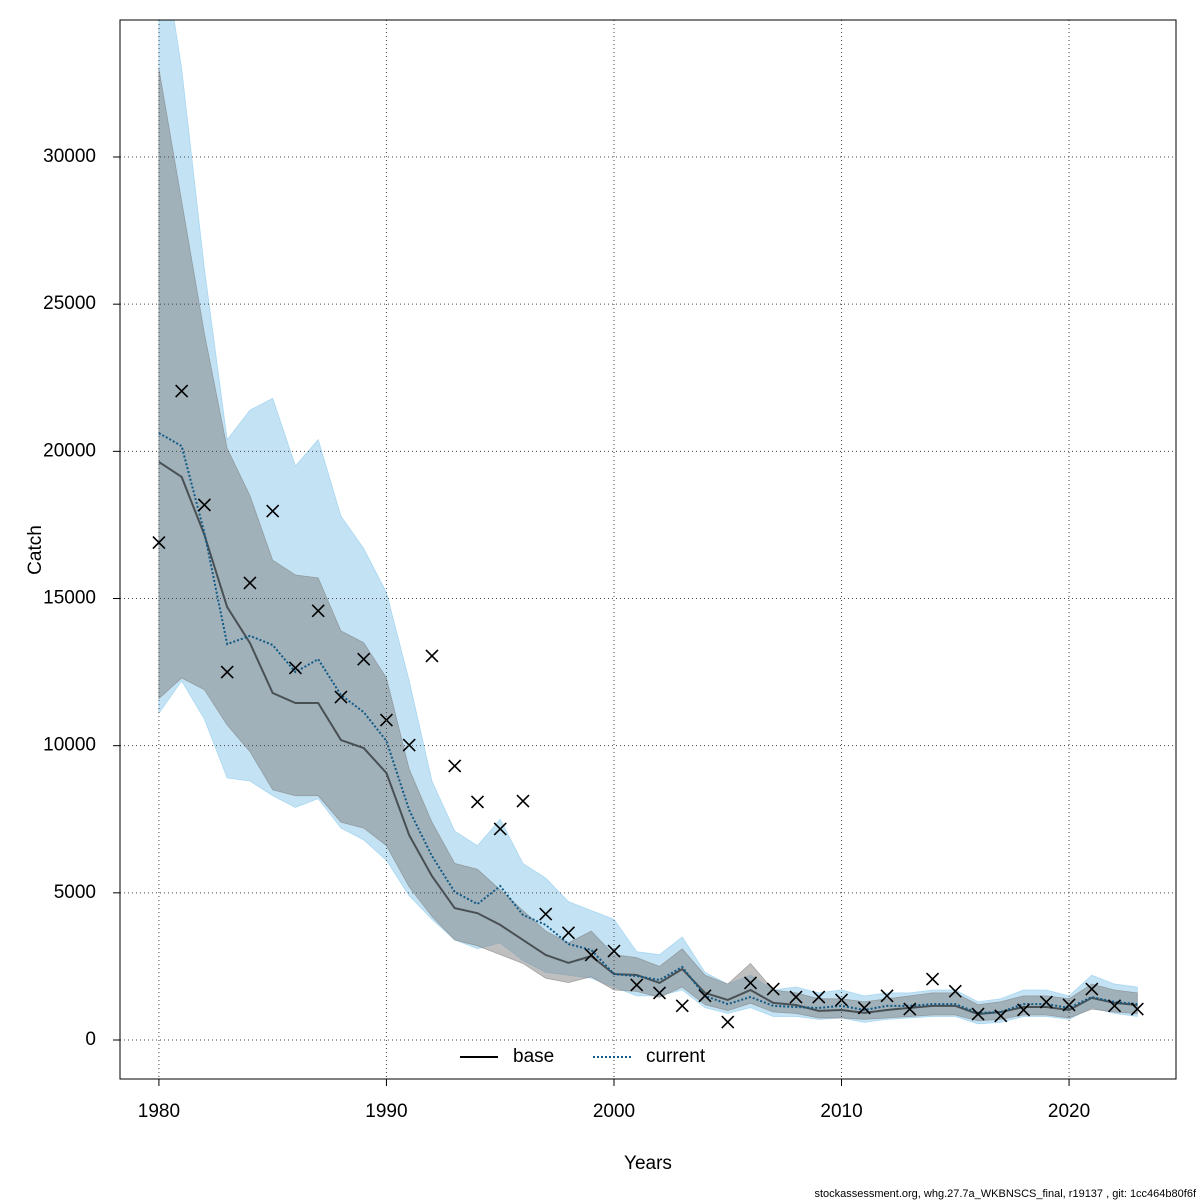 The image size is (1200, 1200). What do you see at coordinates (648, 1163) in the screenshot?
I see `x-axis-label: Years` at bounding box center [648, 1163].